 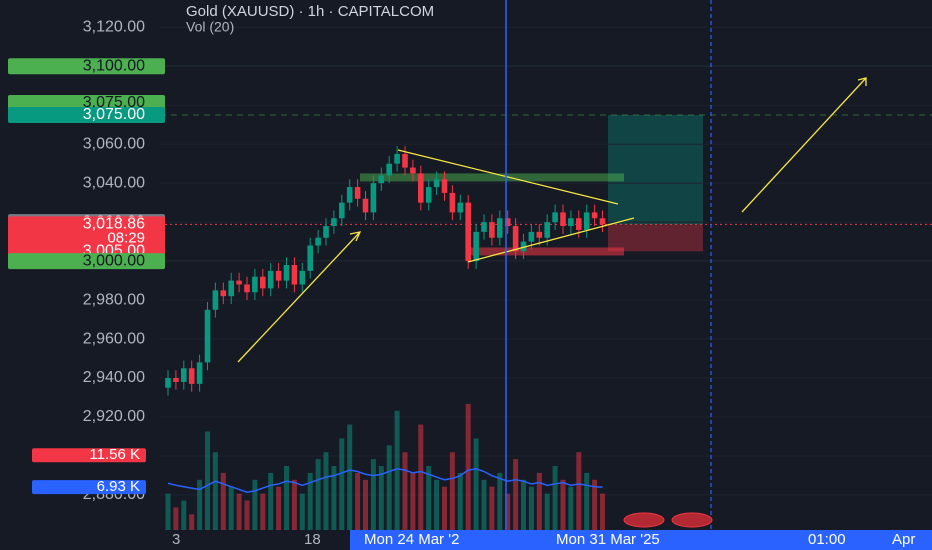 What do you see at coordinates (310, 11) in the screenshot?
I see `chart-title: Gold (XAUUSD) · 1h · CAPITALCOM` at bounding box center [310, 11].